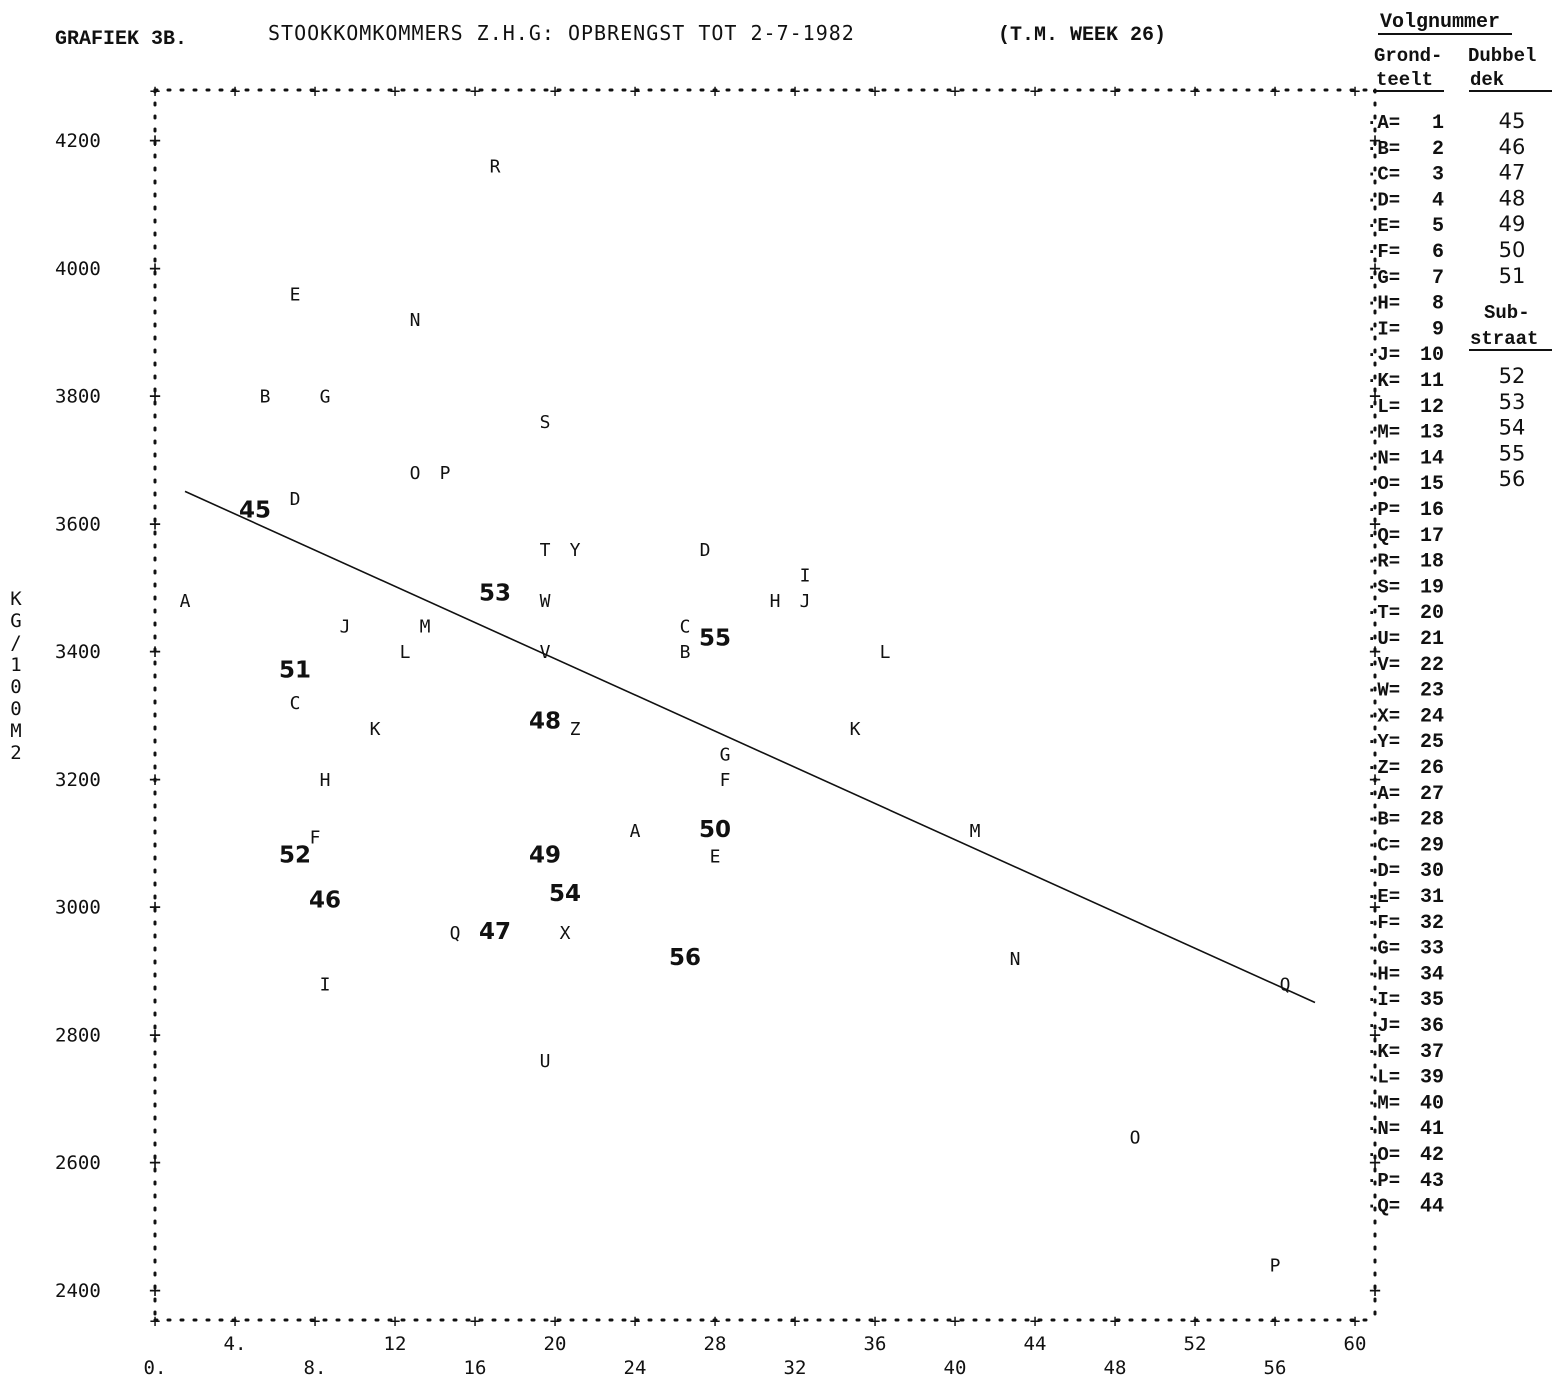 The height and width of the screenshot is (1383, 1556). I want to click on legend-letter-36: ·J=, so click(1383, 1026).